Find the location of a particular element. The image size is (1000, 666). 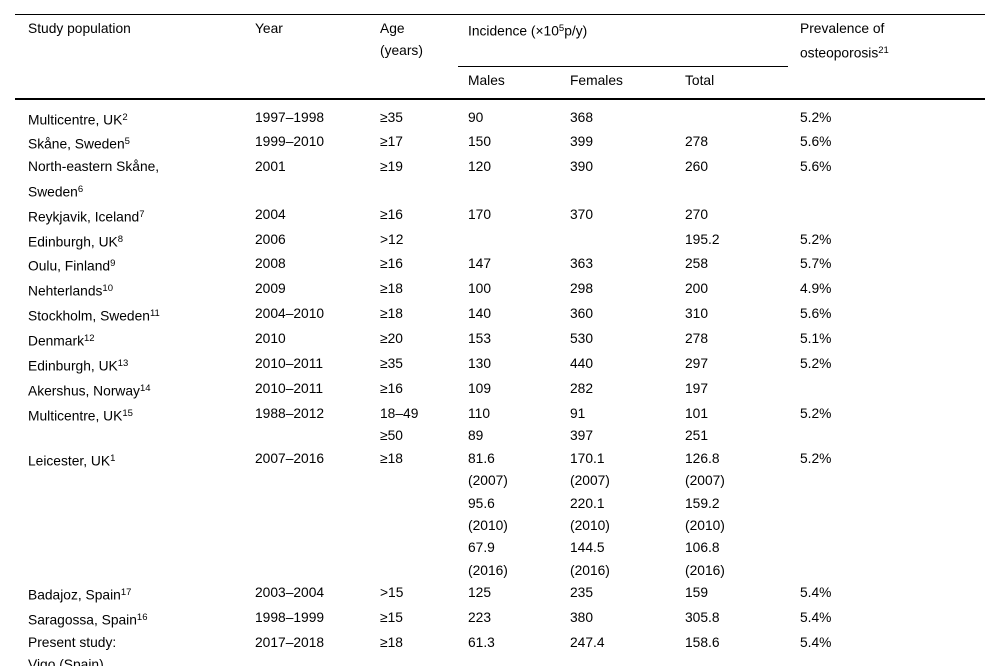

cell-age-line: ≥16 is located at coordinates (391, 264).